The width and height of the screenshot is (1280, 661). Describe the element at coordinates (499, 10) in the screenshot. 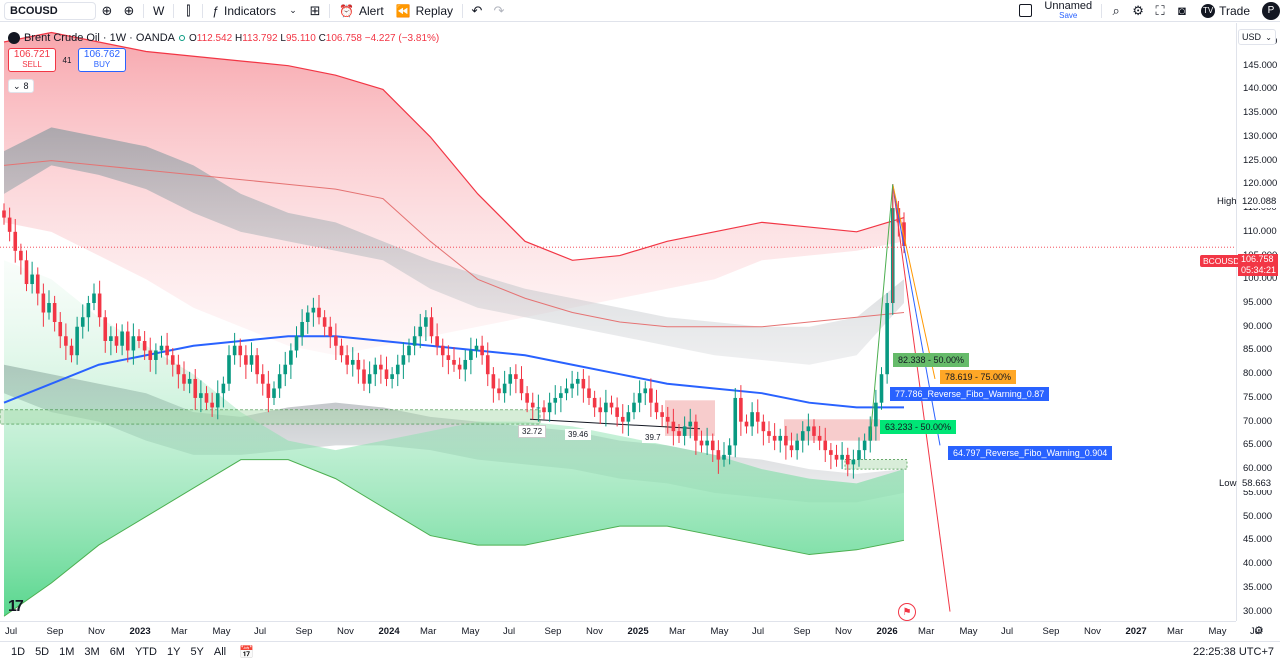

I see `redo-icon: ↷` at that location.